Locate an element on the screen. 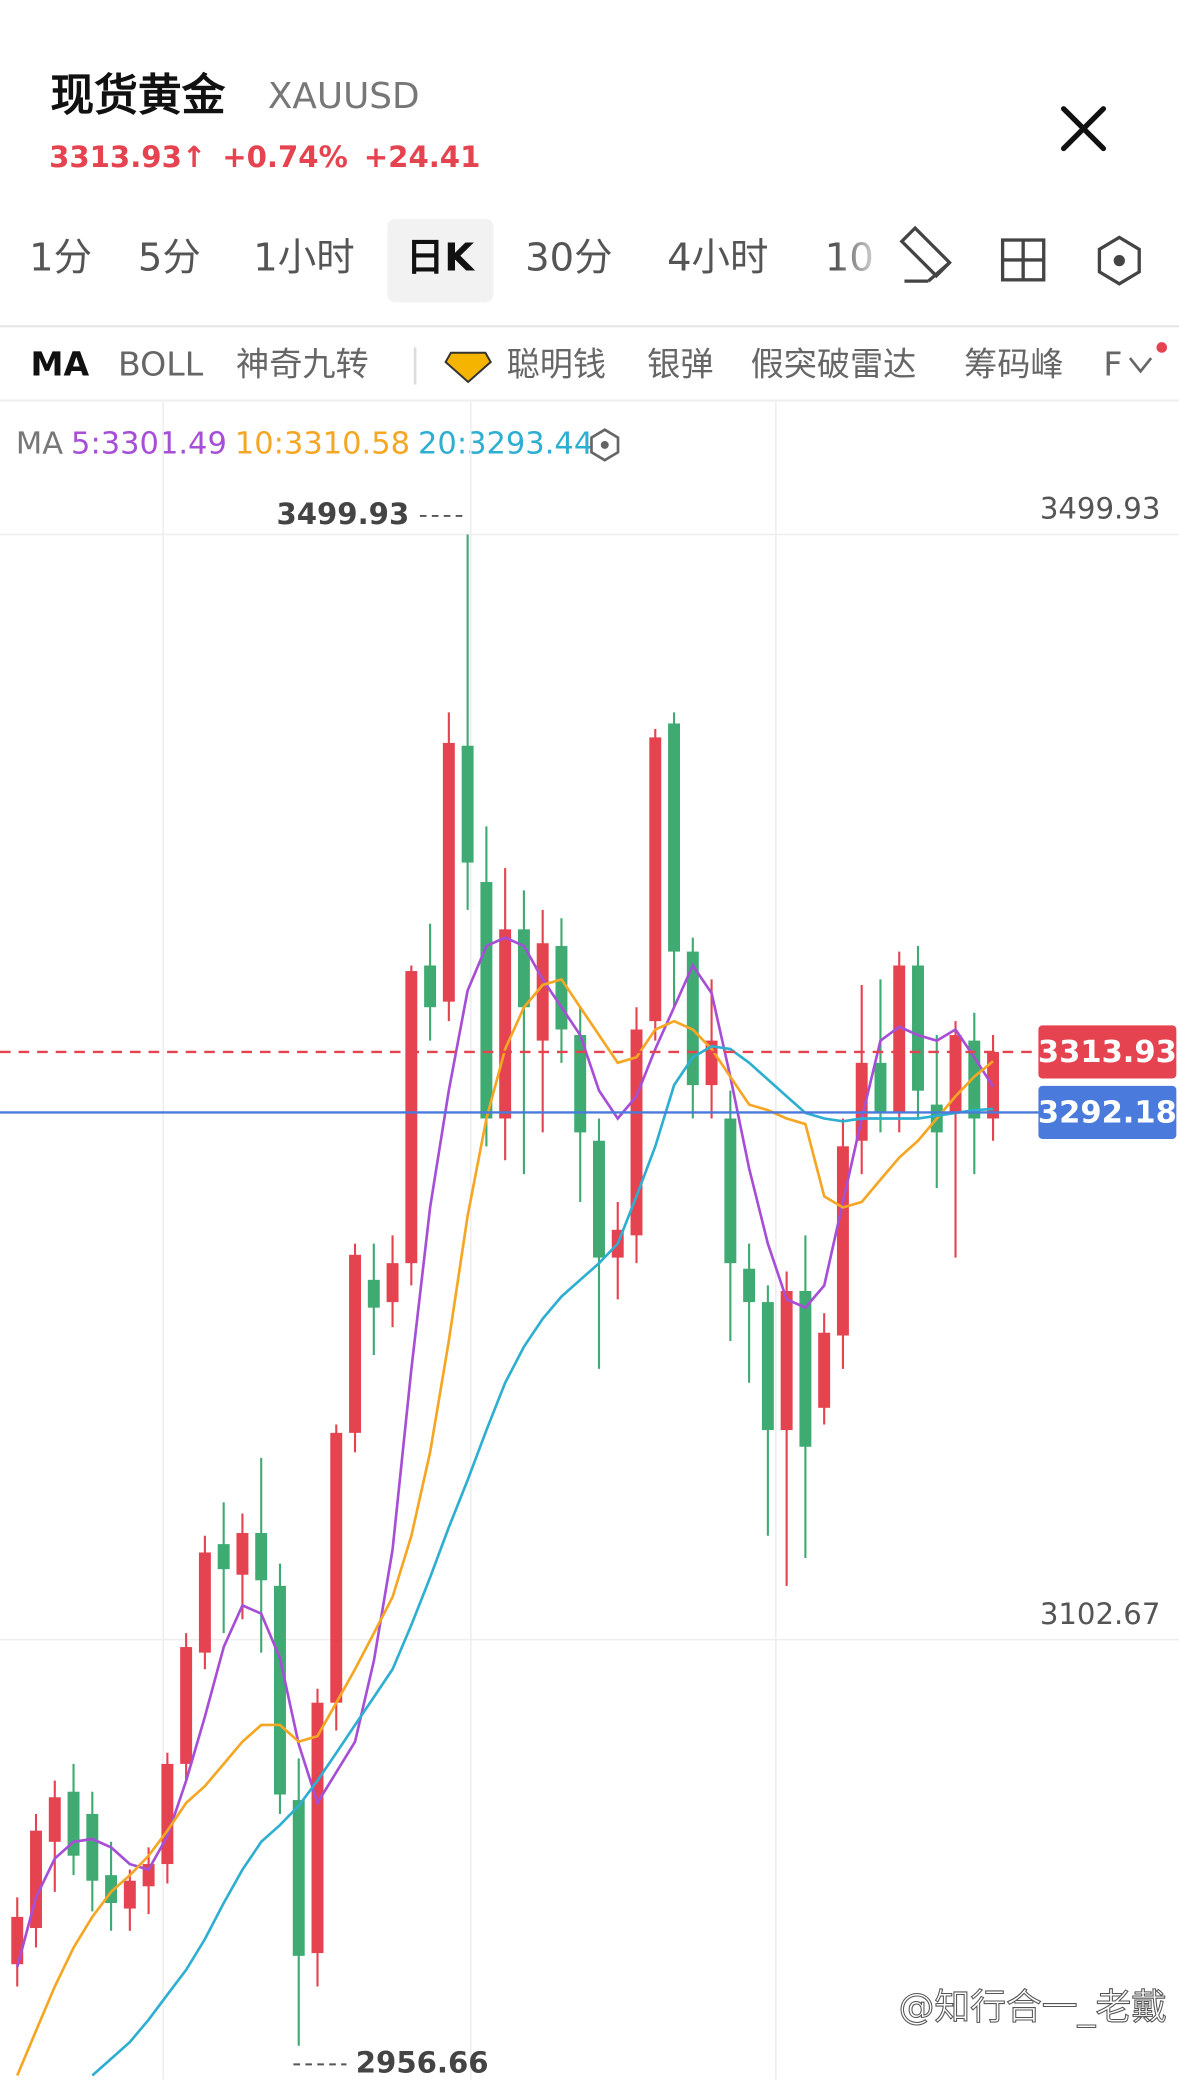  tab: 日K is located at coordinates (440, 257).